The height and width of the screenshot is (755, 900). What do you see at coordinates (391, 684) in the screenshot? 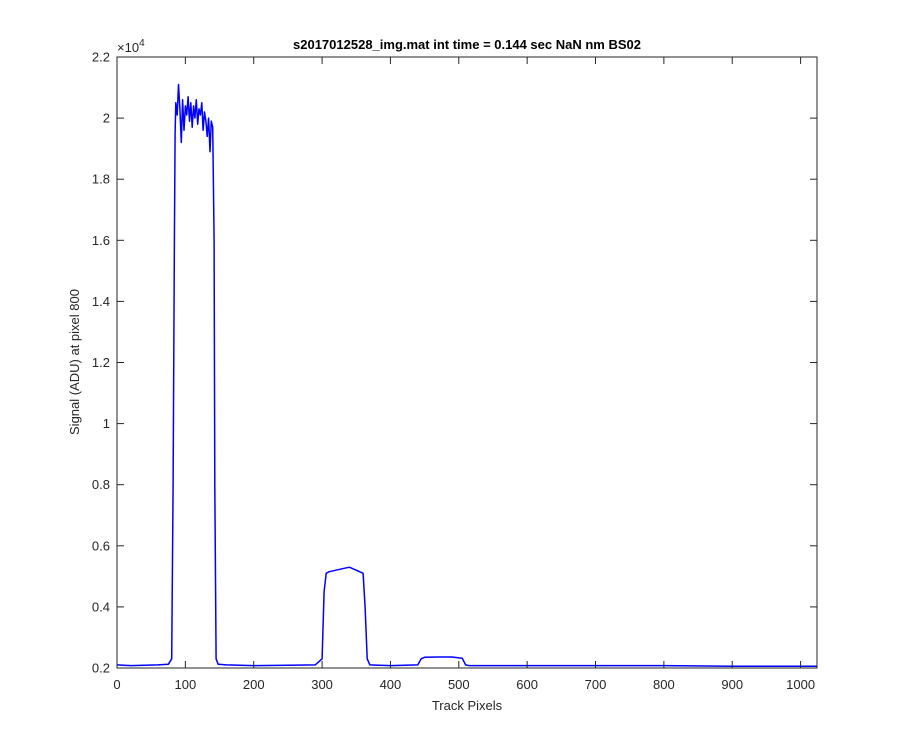
I see `x-tick-label: 400` at bounding box center [391, 684].